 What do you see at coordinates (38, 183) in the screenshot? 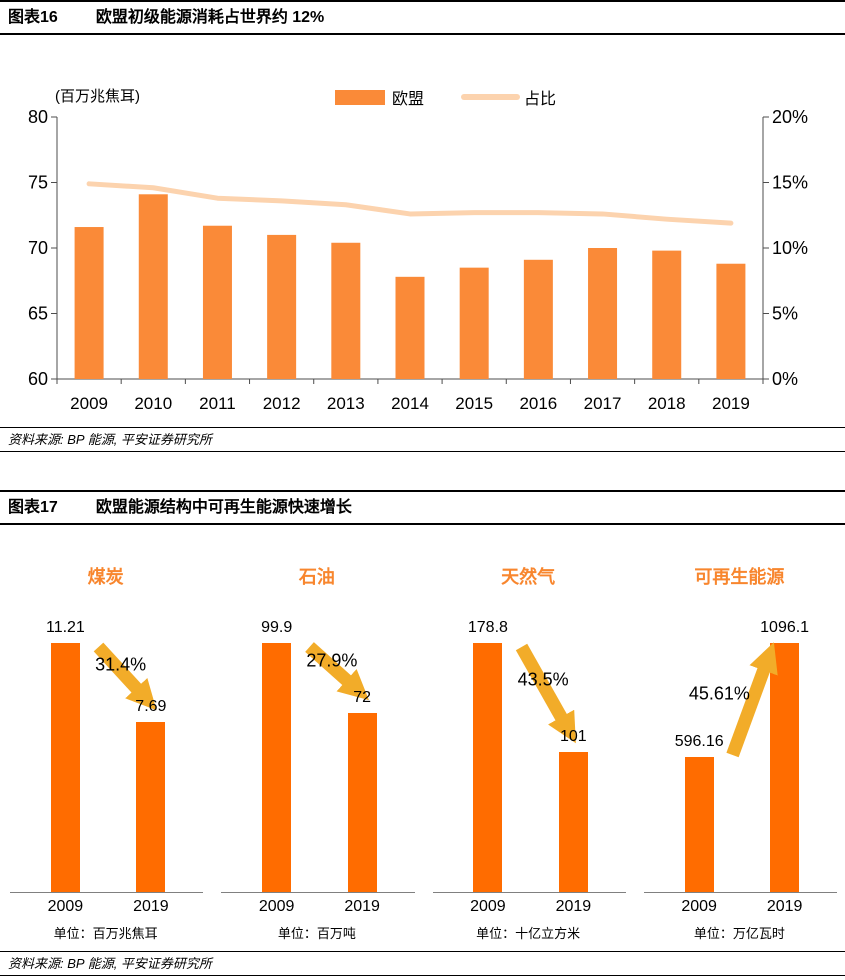
I see `left-axis-tick-label: 75` at bounding box center [38, 183].